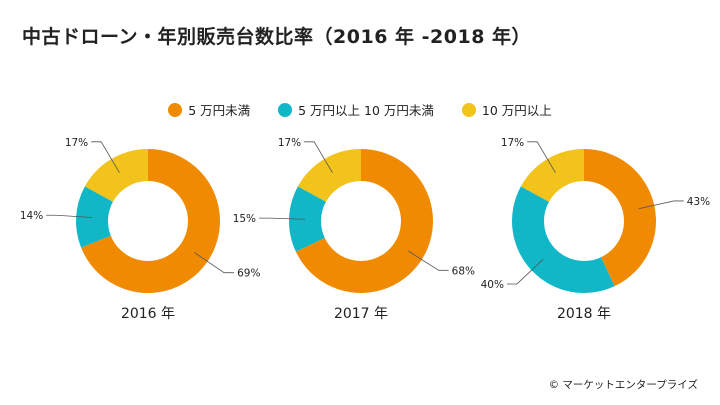 This screenshot has width=720, height=405. Describe the element at coordinates (361, 314) in the screenshot. I see `donut-year-label: 2017 年` at that location.